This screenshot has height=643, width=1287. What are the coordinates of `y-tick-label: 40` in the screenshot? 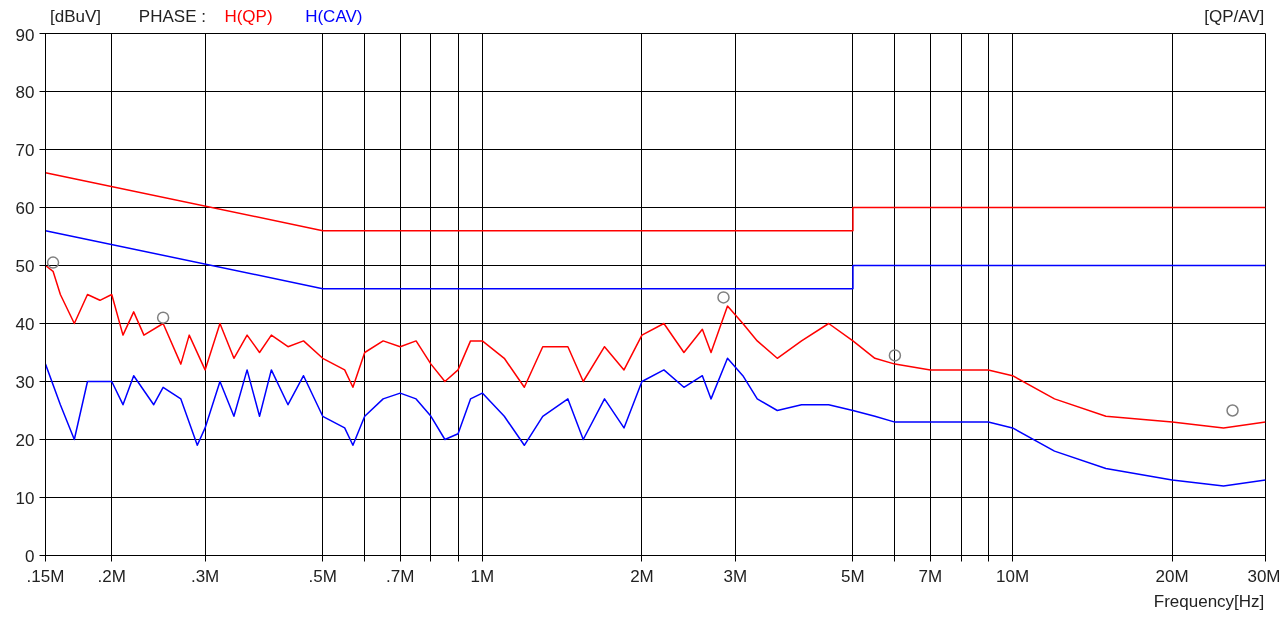 It's located at (25, 324).